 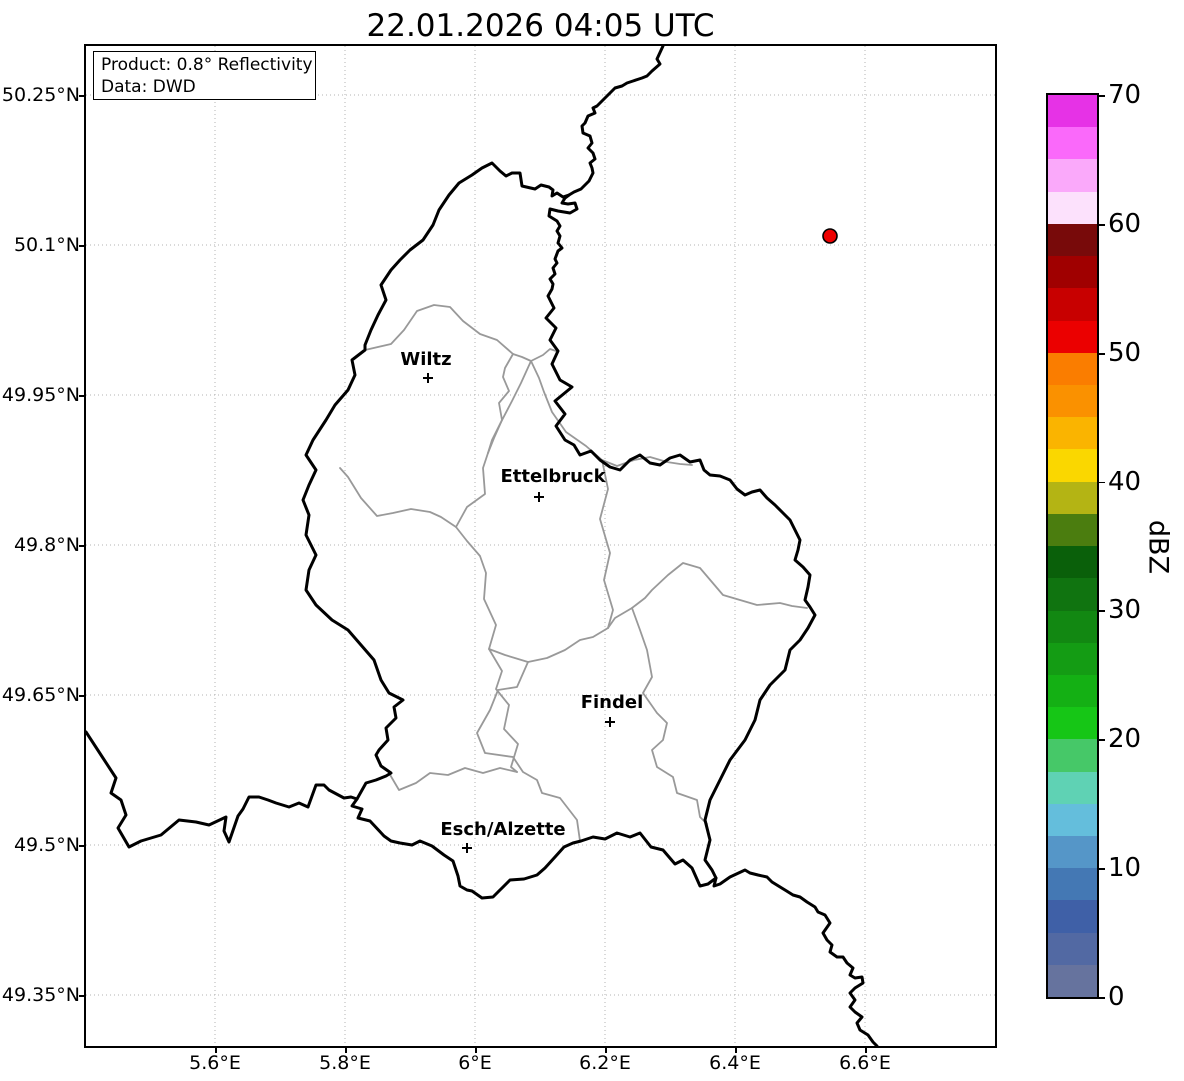 I want to click on y-tick-label: 49.5°N, so click(x=46, y=845).